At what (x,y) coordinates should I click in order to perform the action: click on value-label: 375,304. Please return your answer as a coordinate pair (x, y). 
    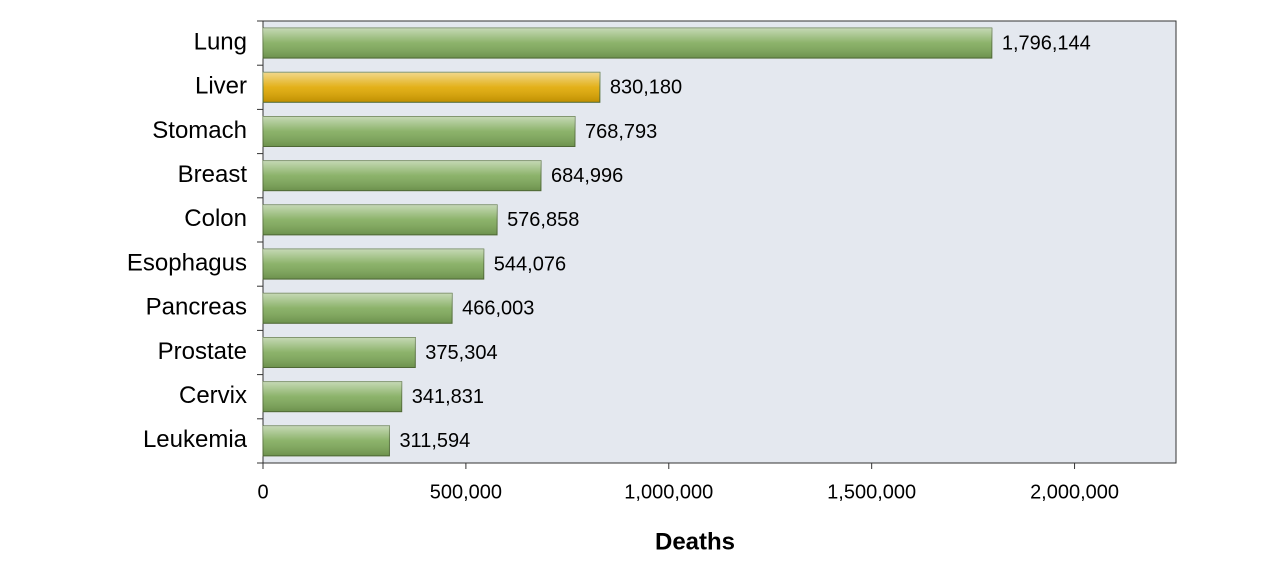
    Looking at the image, I should click on (461, 353).